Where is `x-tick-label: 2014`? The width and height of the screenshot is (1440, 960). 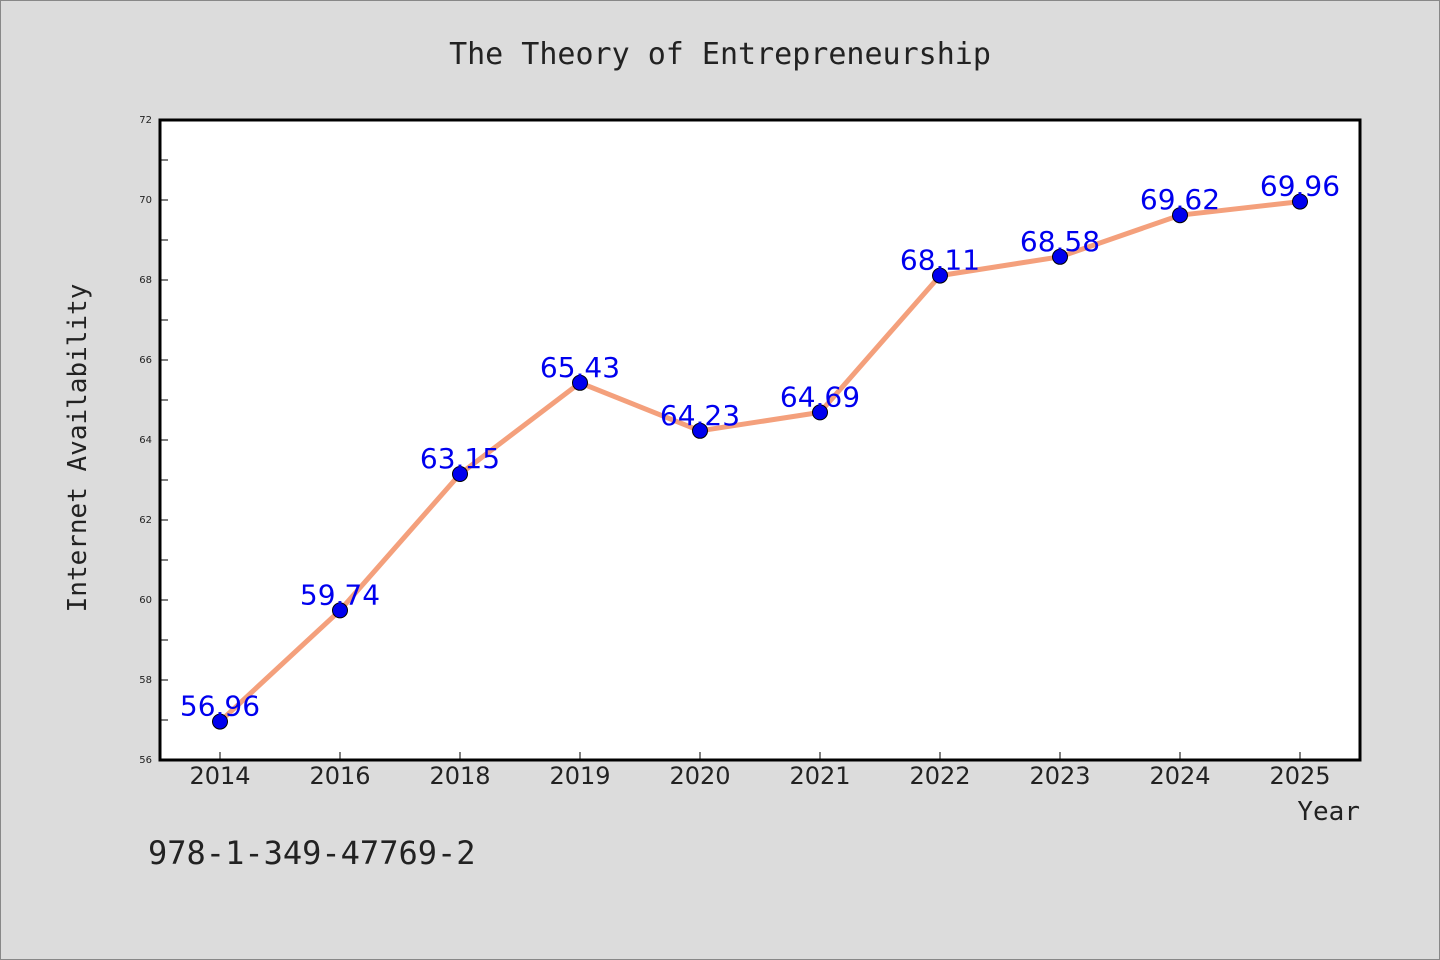 x-tick-label: 2014 is located at coordinates (219, 776).